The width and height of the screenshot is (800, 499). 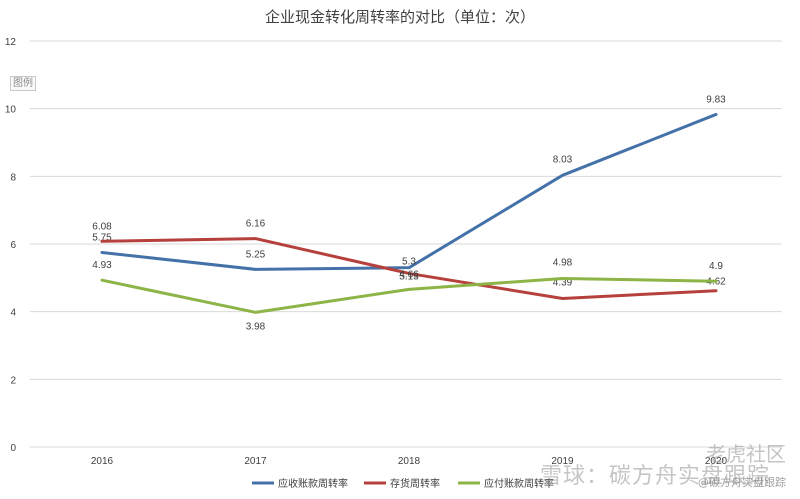 I want to click on legend-badge: 图例, so click(x=23, y=83).